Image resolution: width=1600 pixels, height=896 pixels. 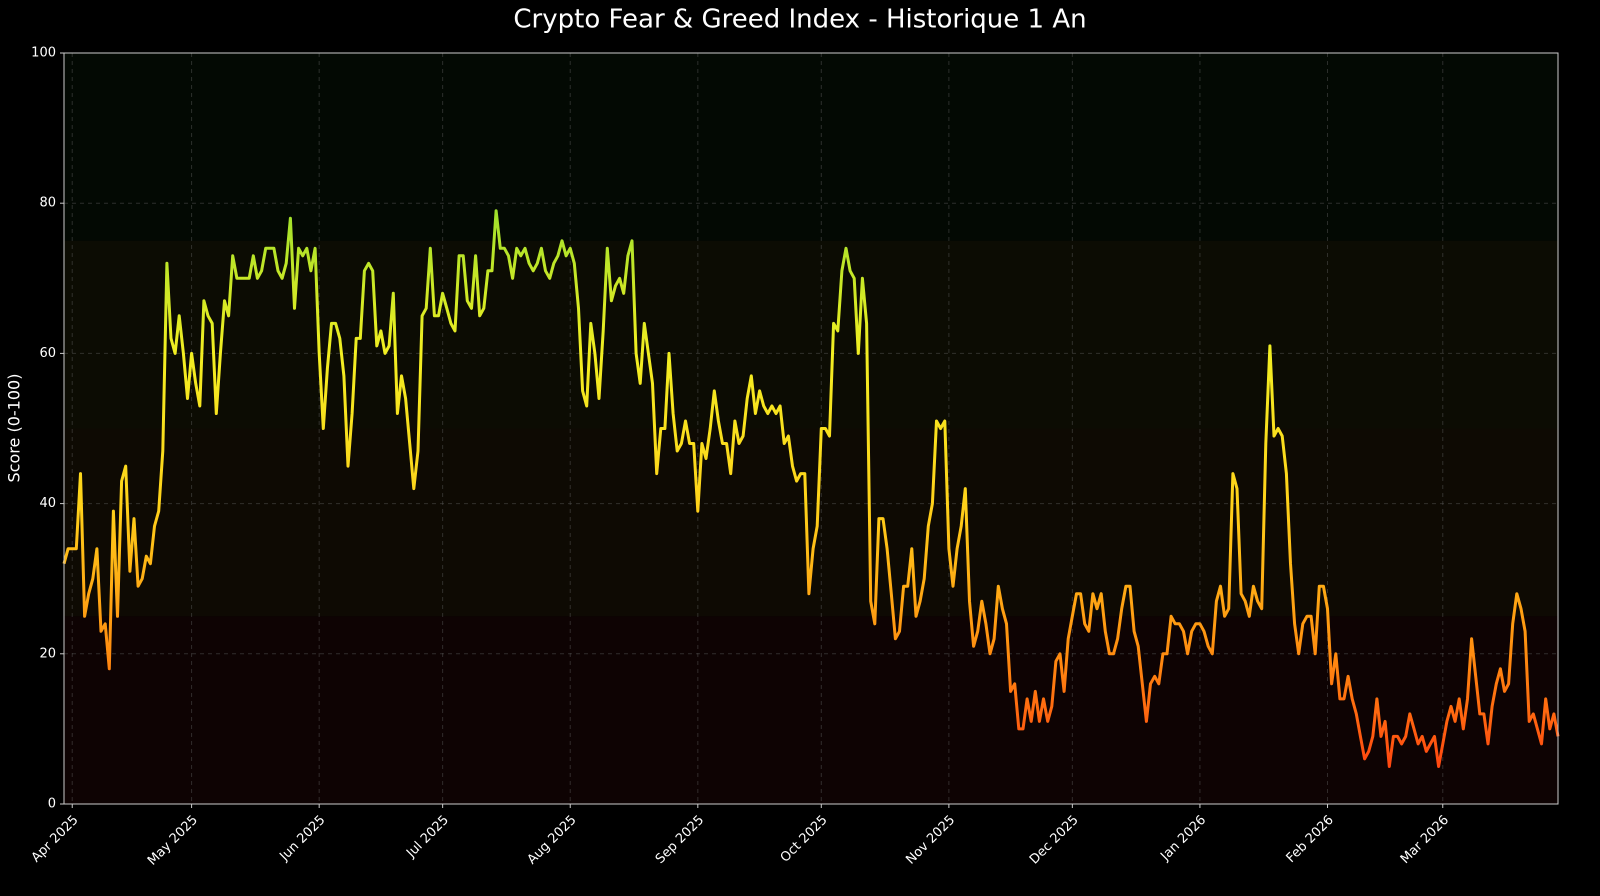 I want to click on x-tick-label: Jul 2025, so click(x=427, y=837).